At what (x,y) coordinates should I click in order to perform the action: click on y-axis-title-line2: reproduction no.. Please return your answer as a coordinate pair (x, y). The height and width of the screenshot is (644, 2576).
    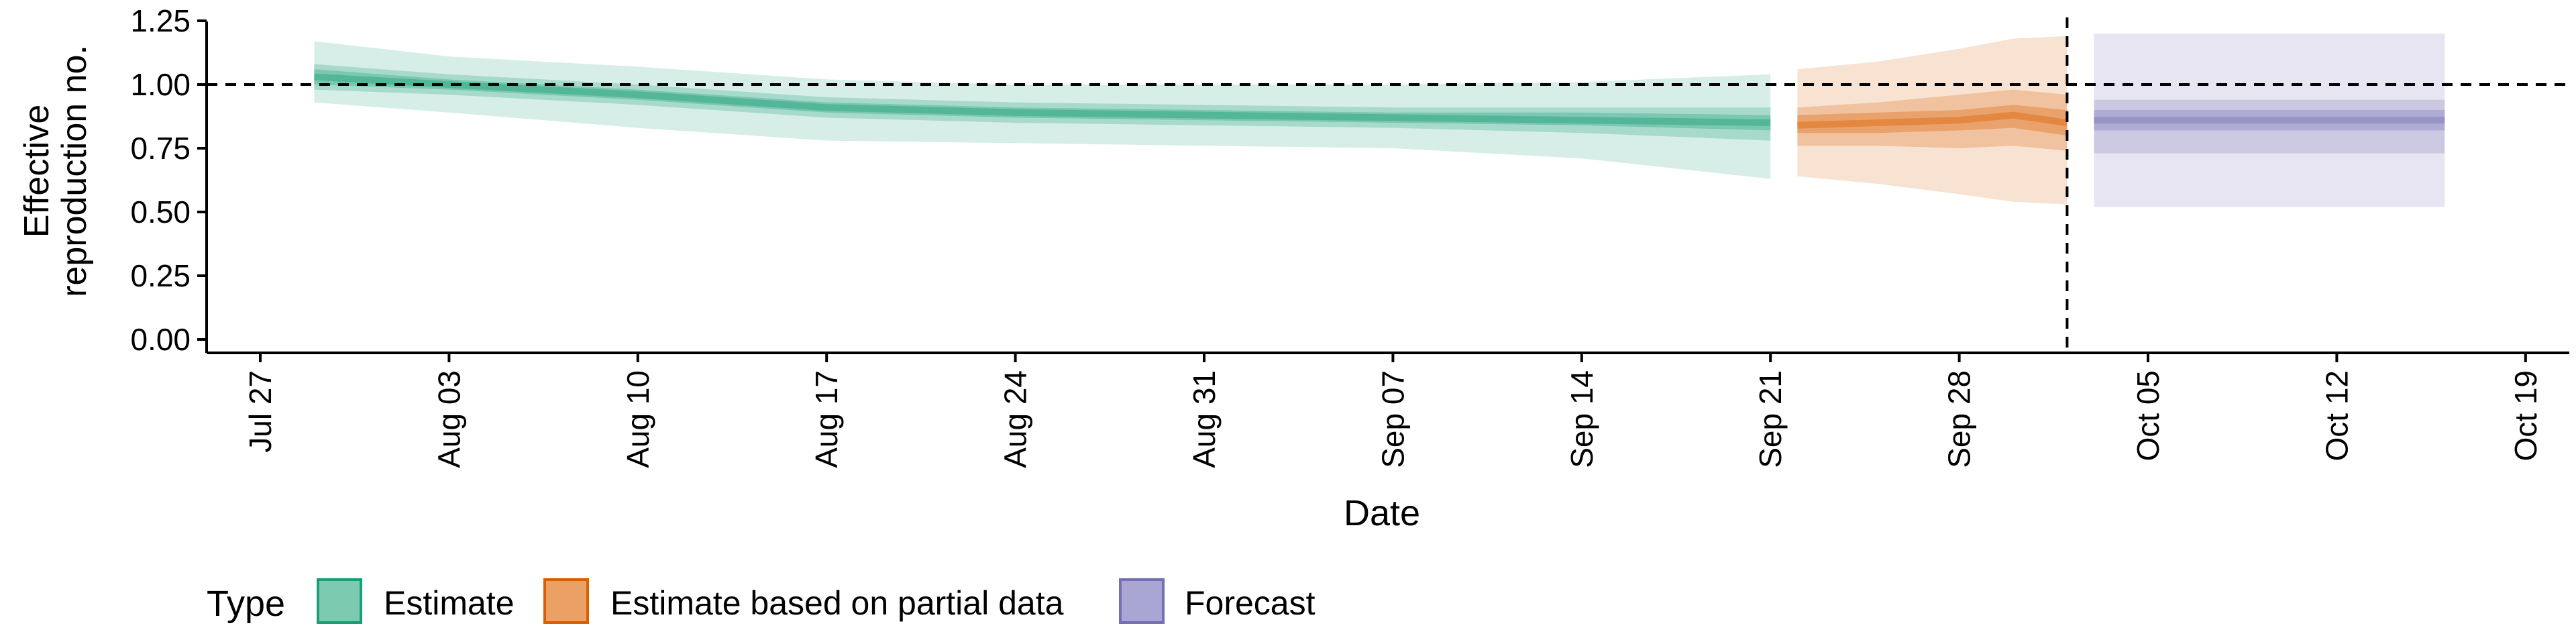
    Looking at the image, I should click on (74, 171).